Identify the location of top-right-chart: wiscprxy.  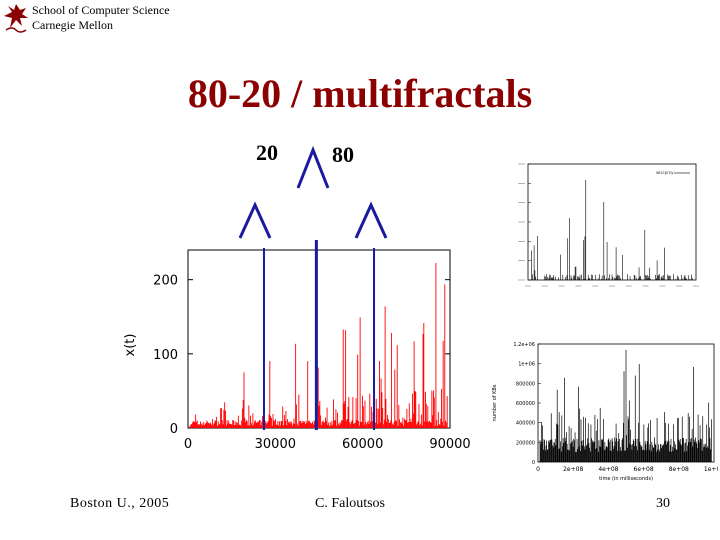
(608, 225).